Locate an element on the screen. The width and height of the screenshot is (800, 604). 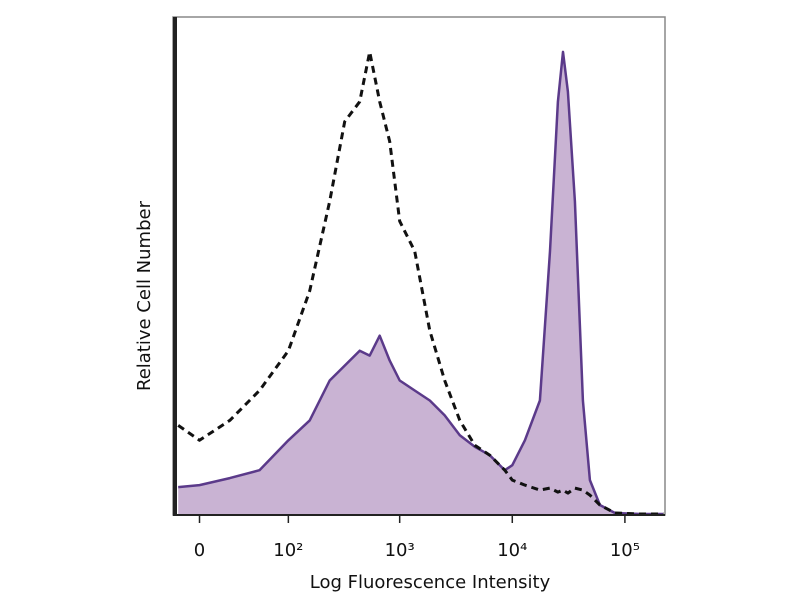
x-tick-label: 10² is located at coordinates (288, 550).